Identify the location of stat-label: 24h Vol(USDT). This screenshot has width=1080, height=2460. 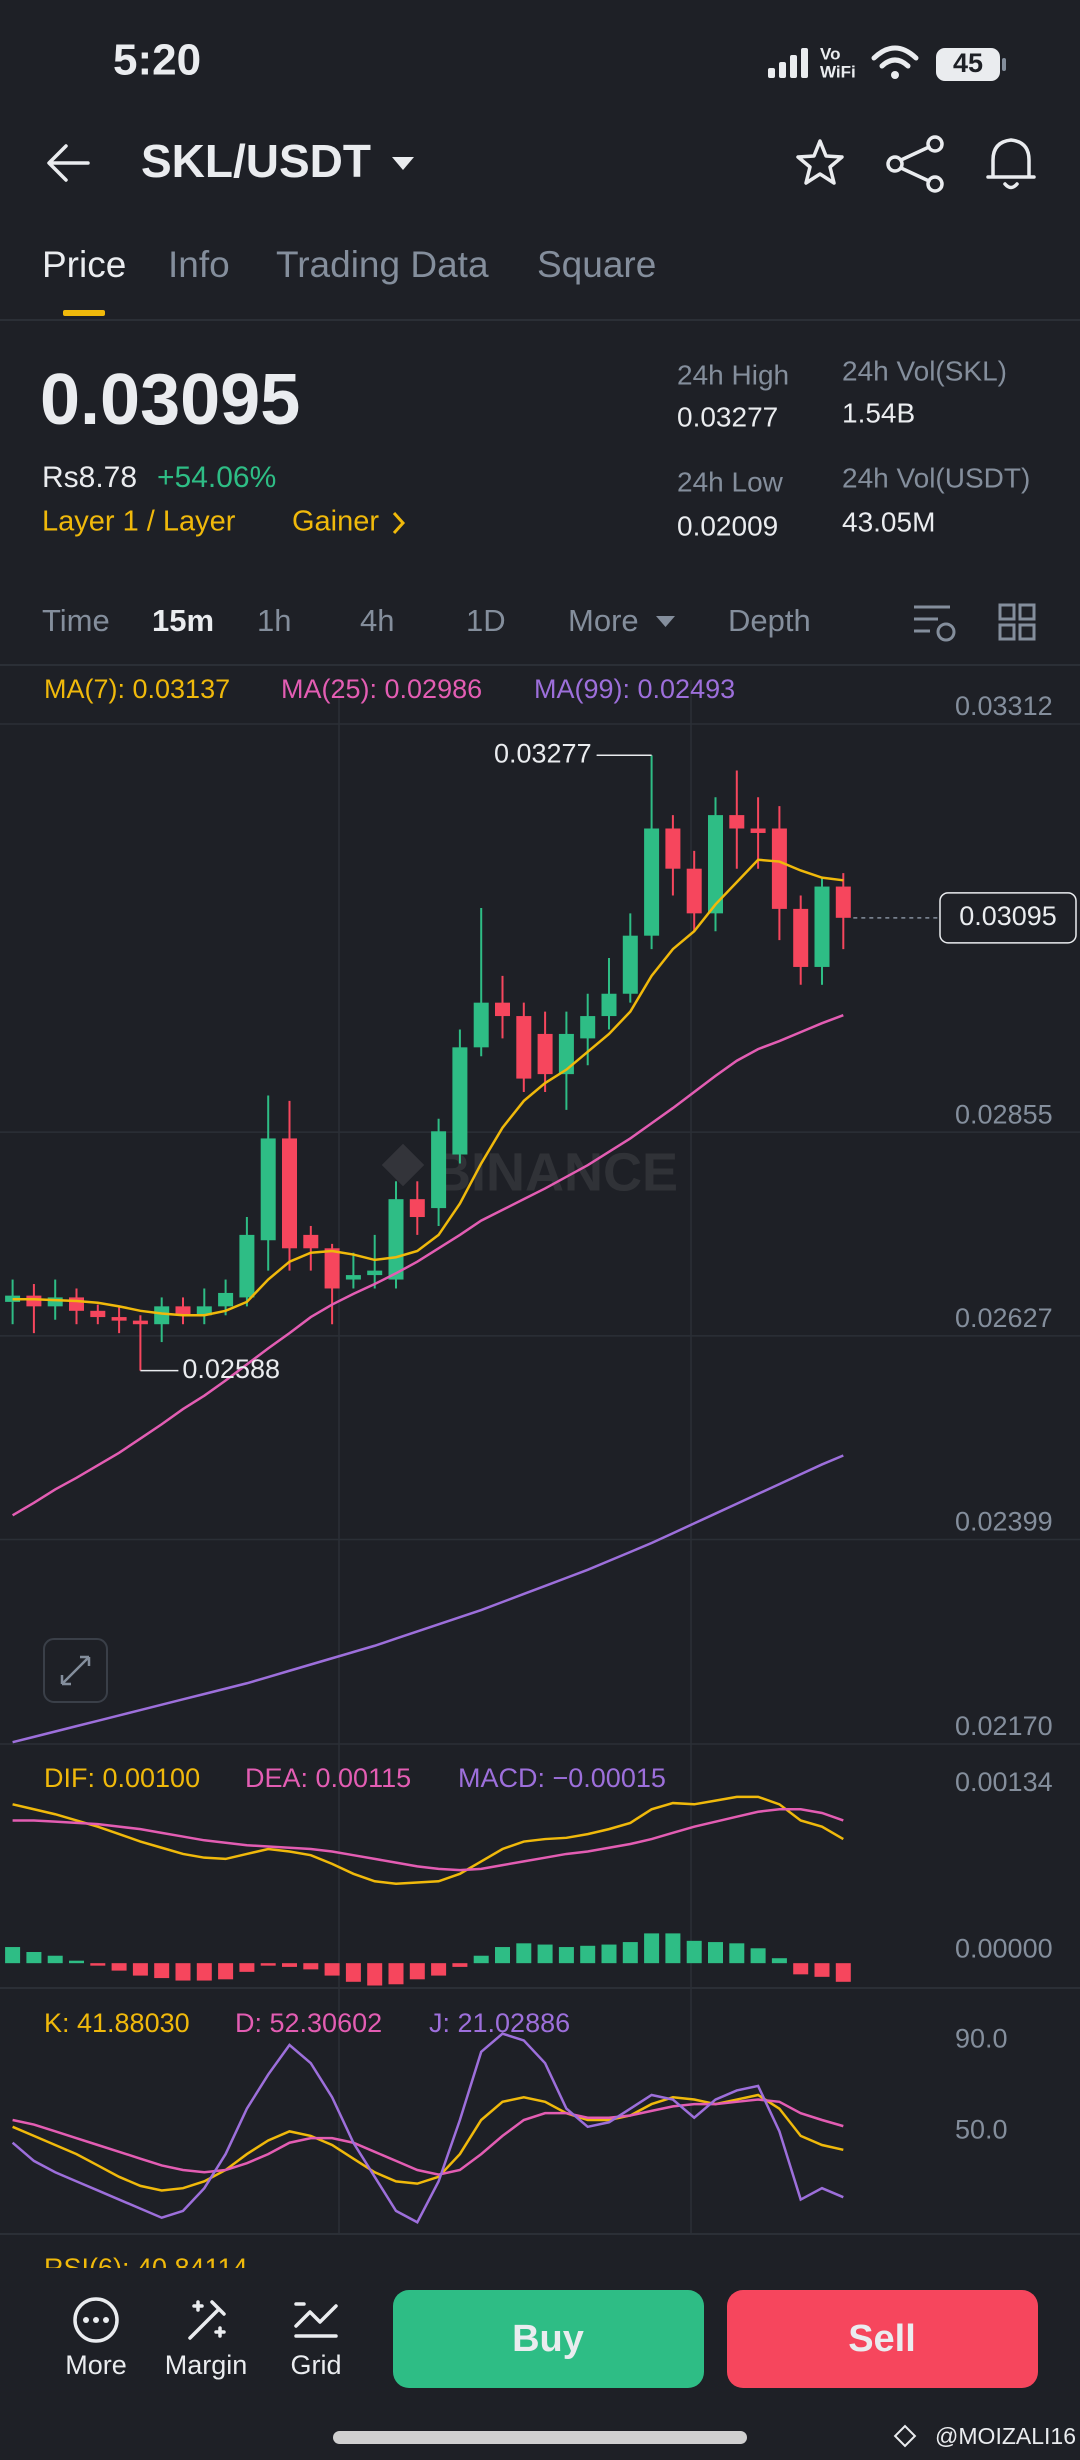
(936, 477).